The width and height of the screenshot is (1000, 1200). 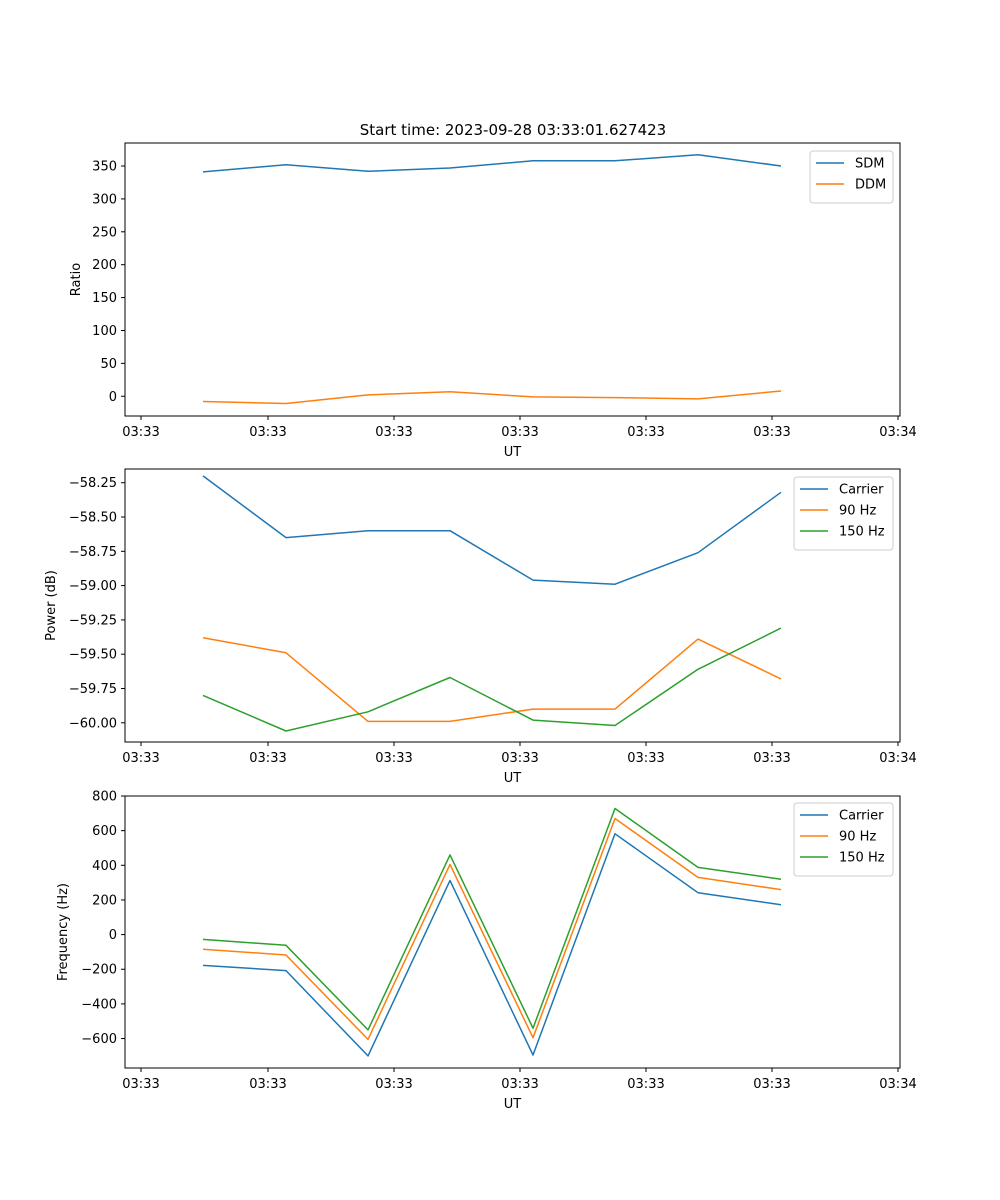 What do you see at coordinates (104, 232) in the screenshot?
I see `y-tick-label: 250` at bounding box center [104, 232].